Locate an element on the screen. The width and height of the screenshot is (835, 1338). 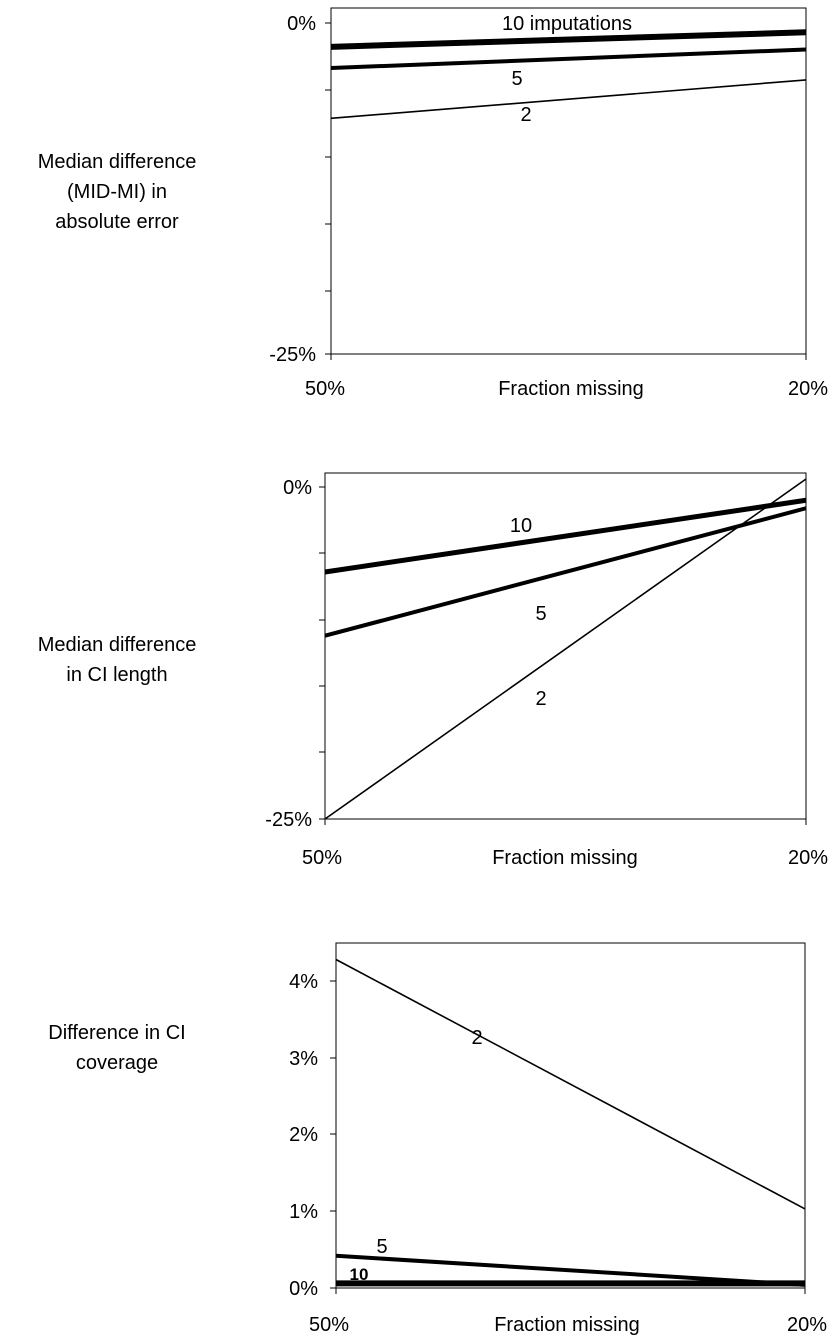
y-axis-label-line-2: coverage is located at coordinates (117, 1063).